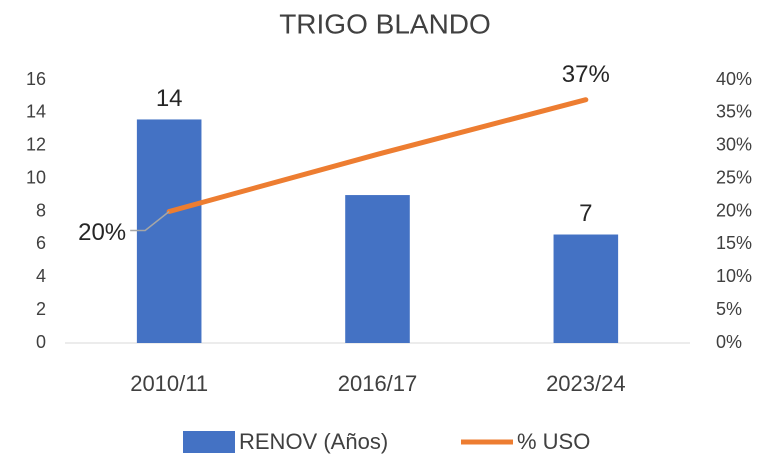  Describe the element at coordinates (41, 276) in the screenshot. I see `y-tick-label: 4` at that location.